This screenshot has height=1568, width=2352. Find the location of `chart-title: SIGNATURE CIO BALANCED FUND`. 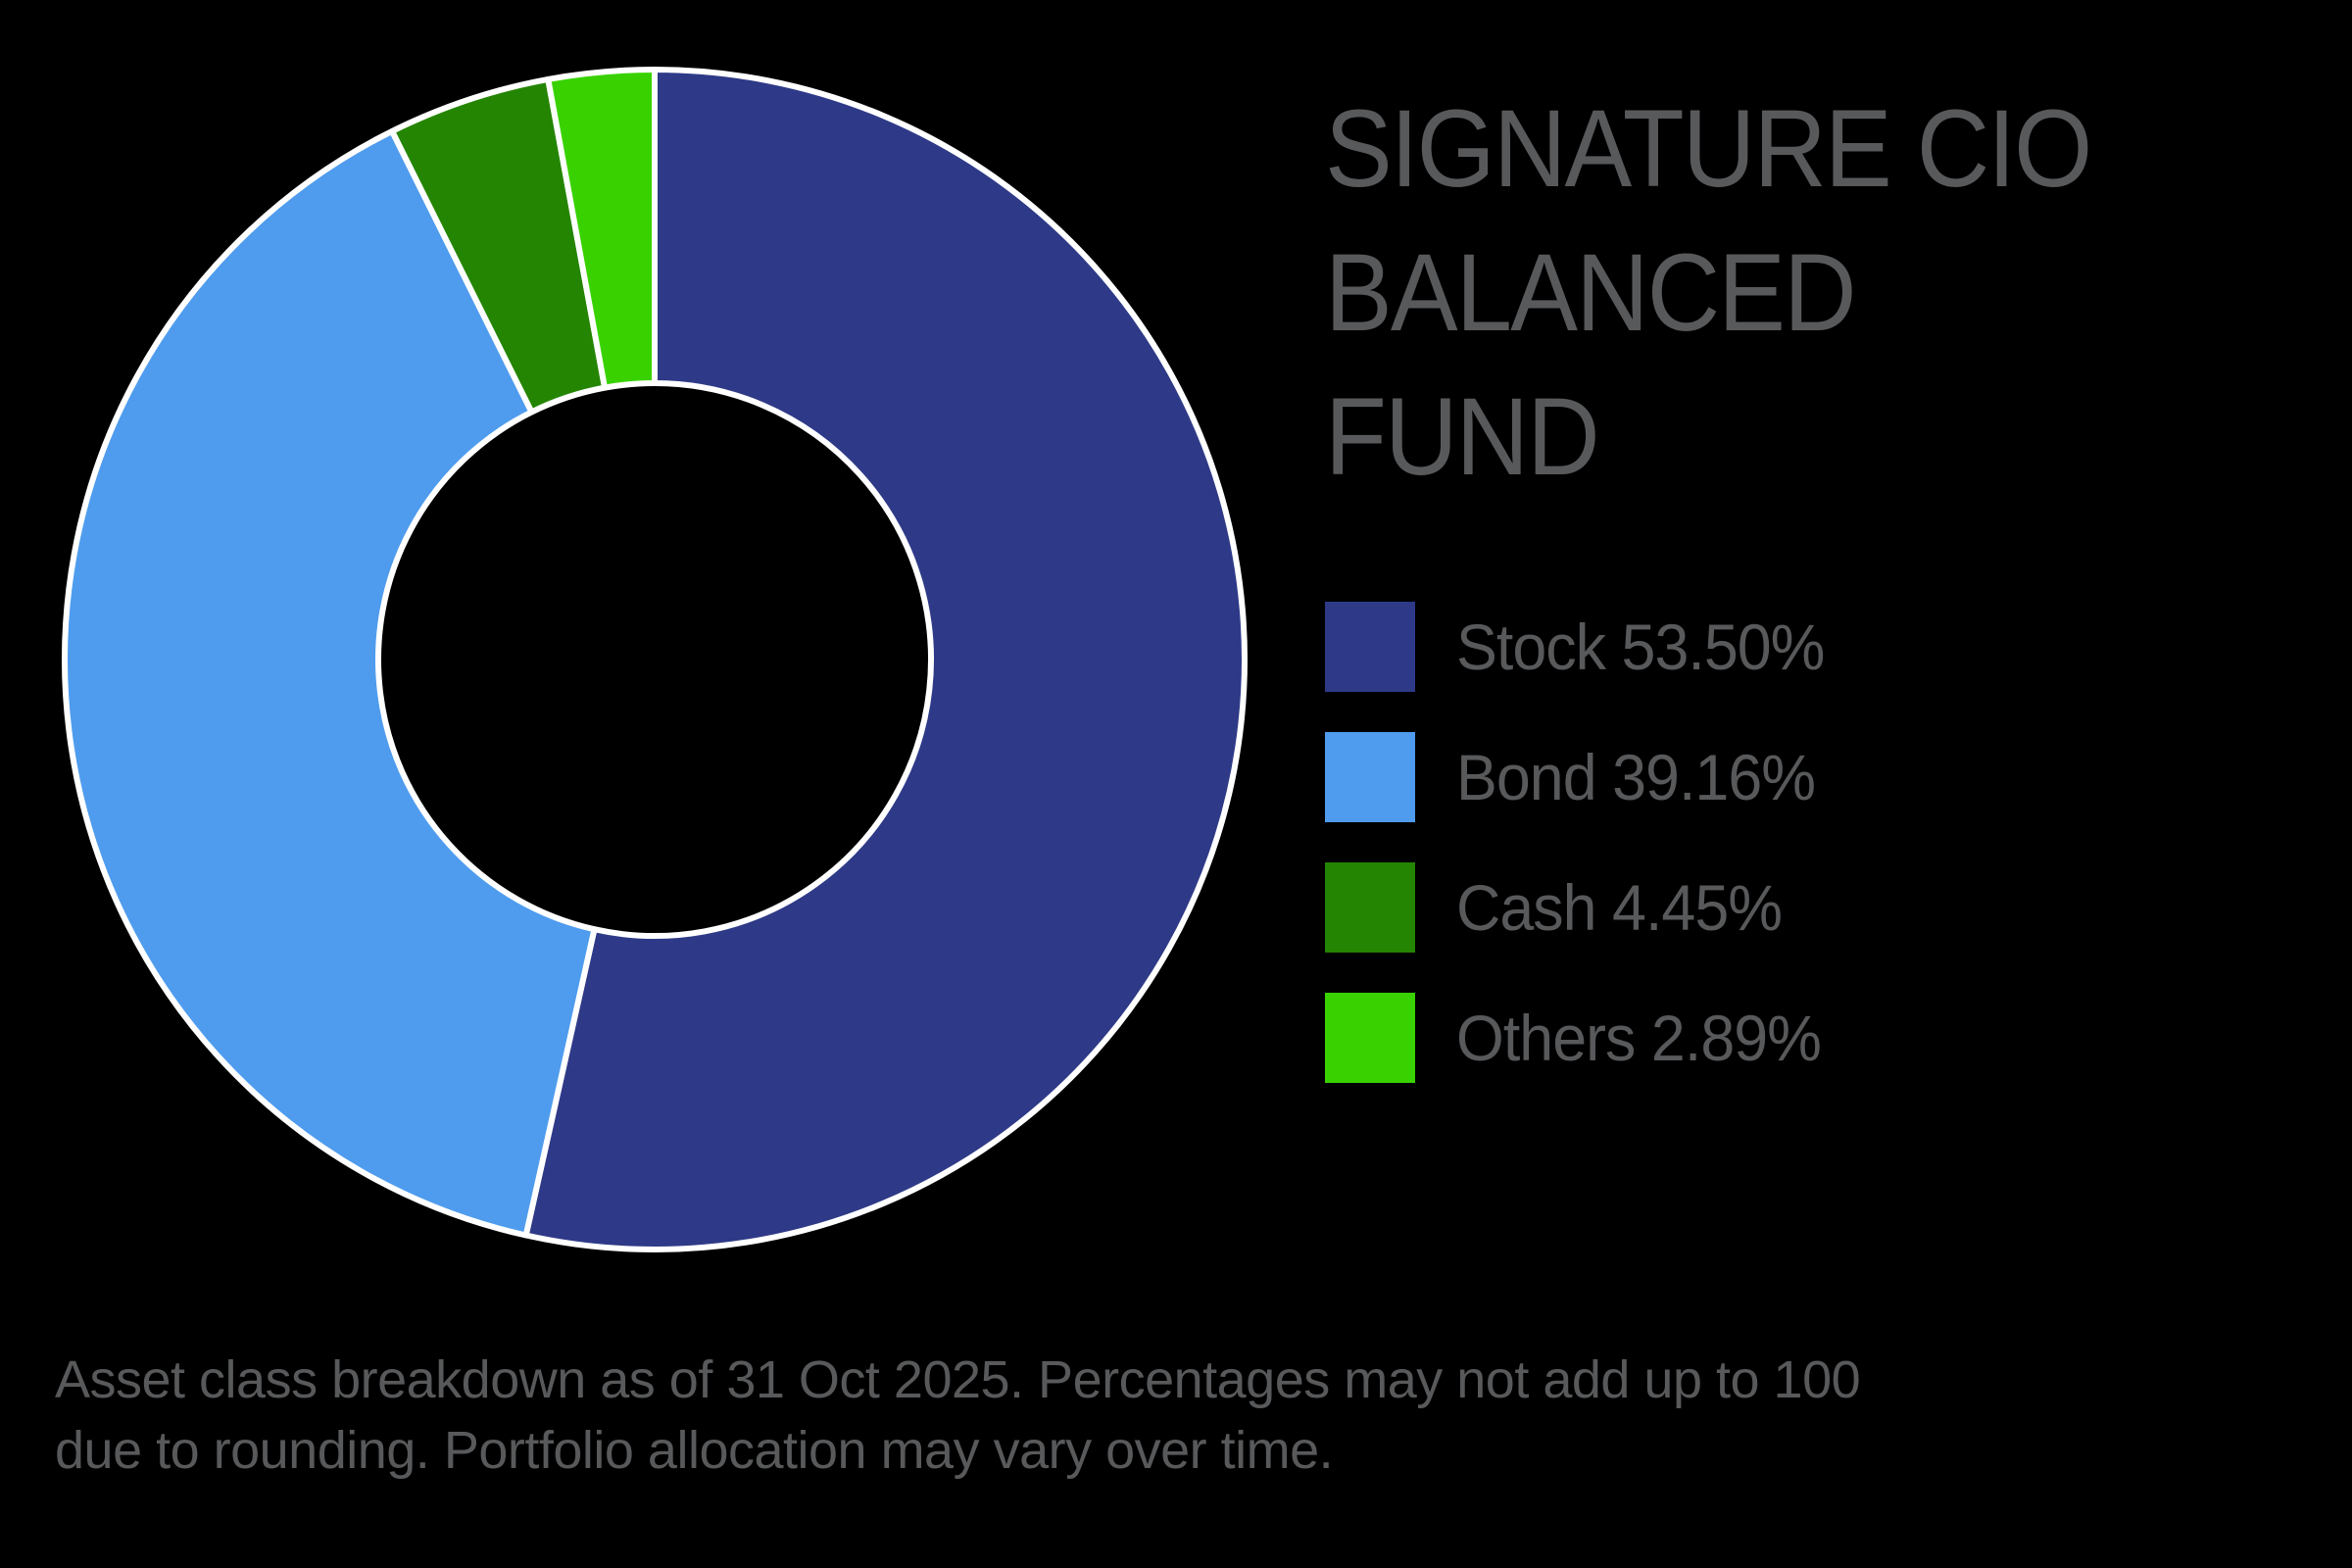

chart-title: SIGNATURE CIO BALANCED FUND is located at coordinates (1776, 292).